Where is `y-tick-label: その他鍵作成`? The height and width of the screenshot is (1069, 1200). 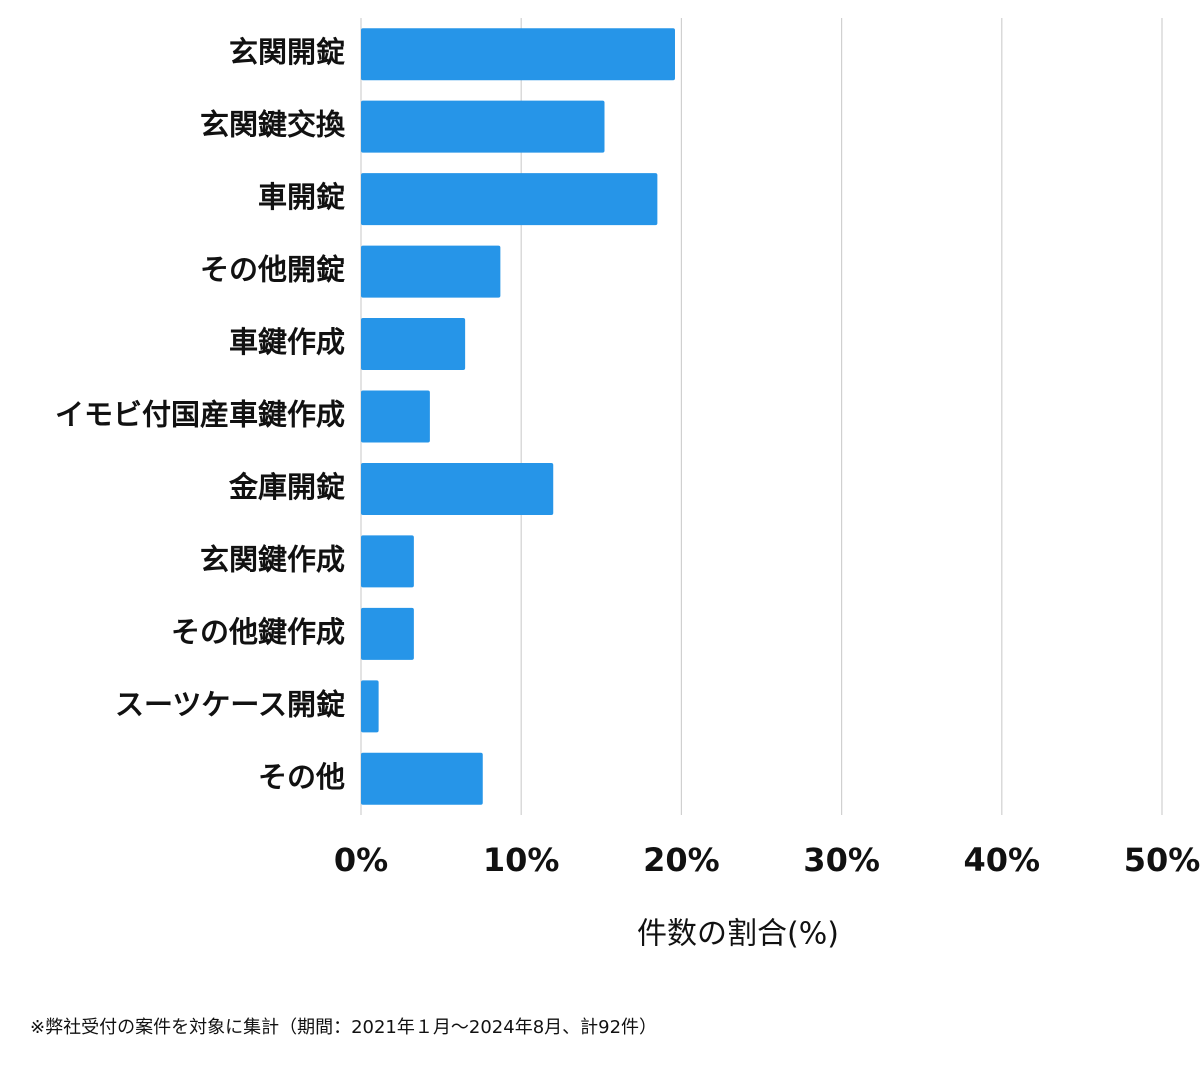 y-tick-label: その他鍵作成 is located at coordinates (258, 632).